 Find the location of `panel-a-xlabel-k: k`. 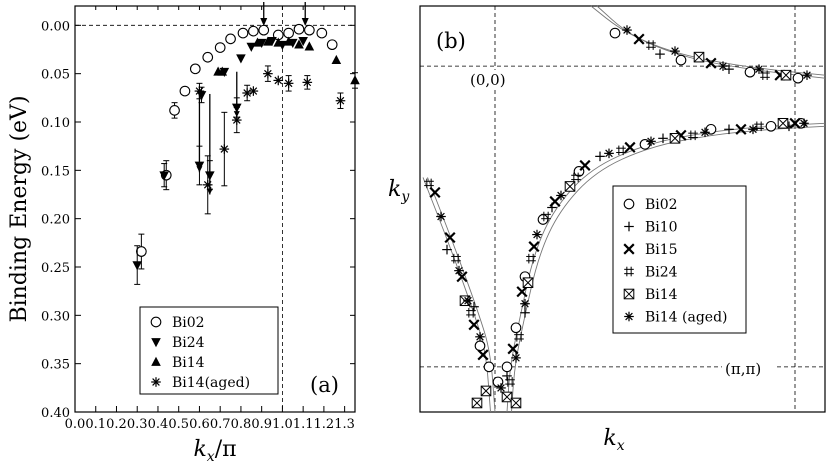

panel-a-xlabel-k: k is located at coordinates (199, 449).